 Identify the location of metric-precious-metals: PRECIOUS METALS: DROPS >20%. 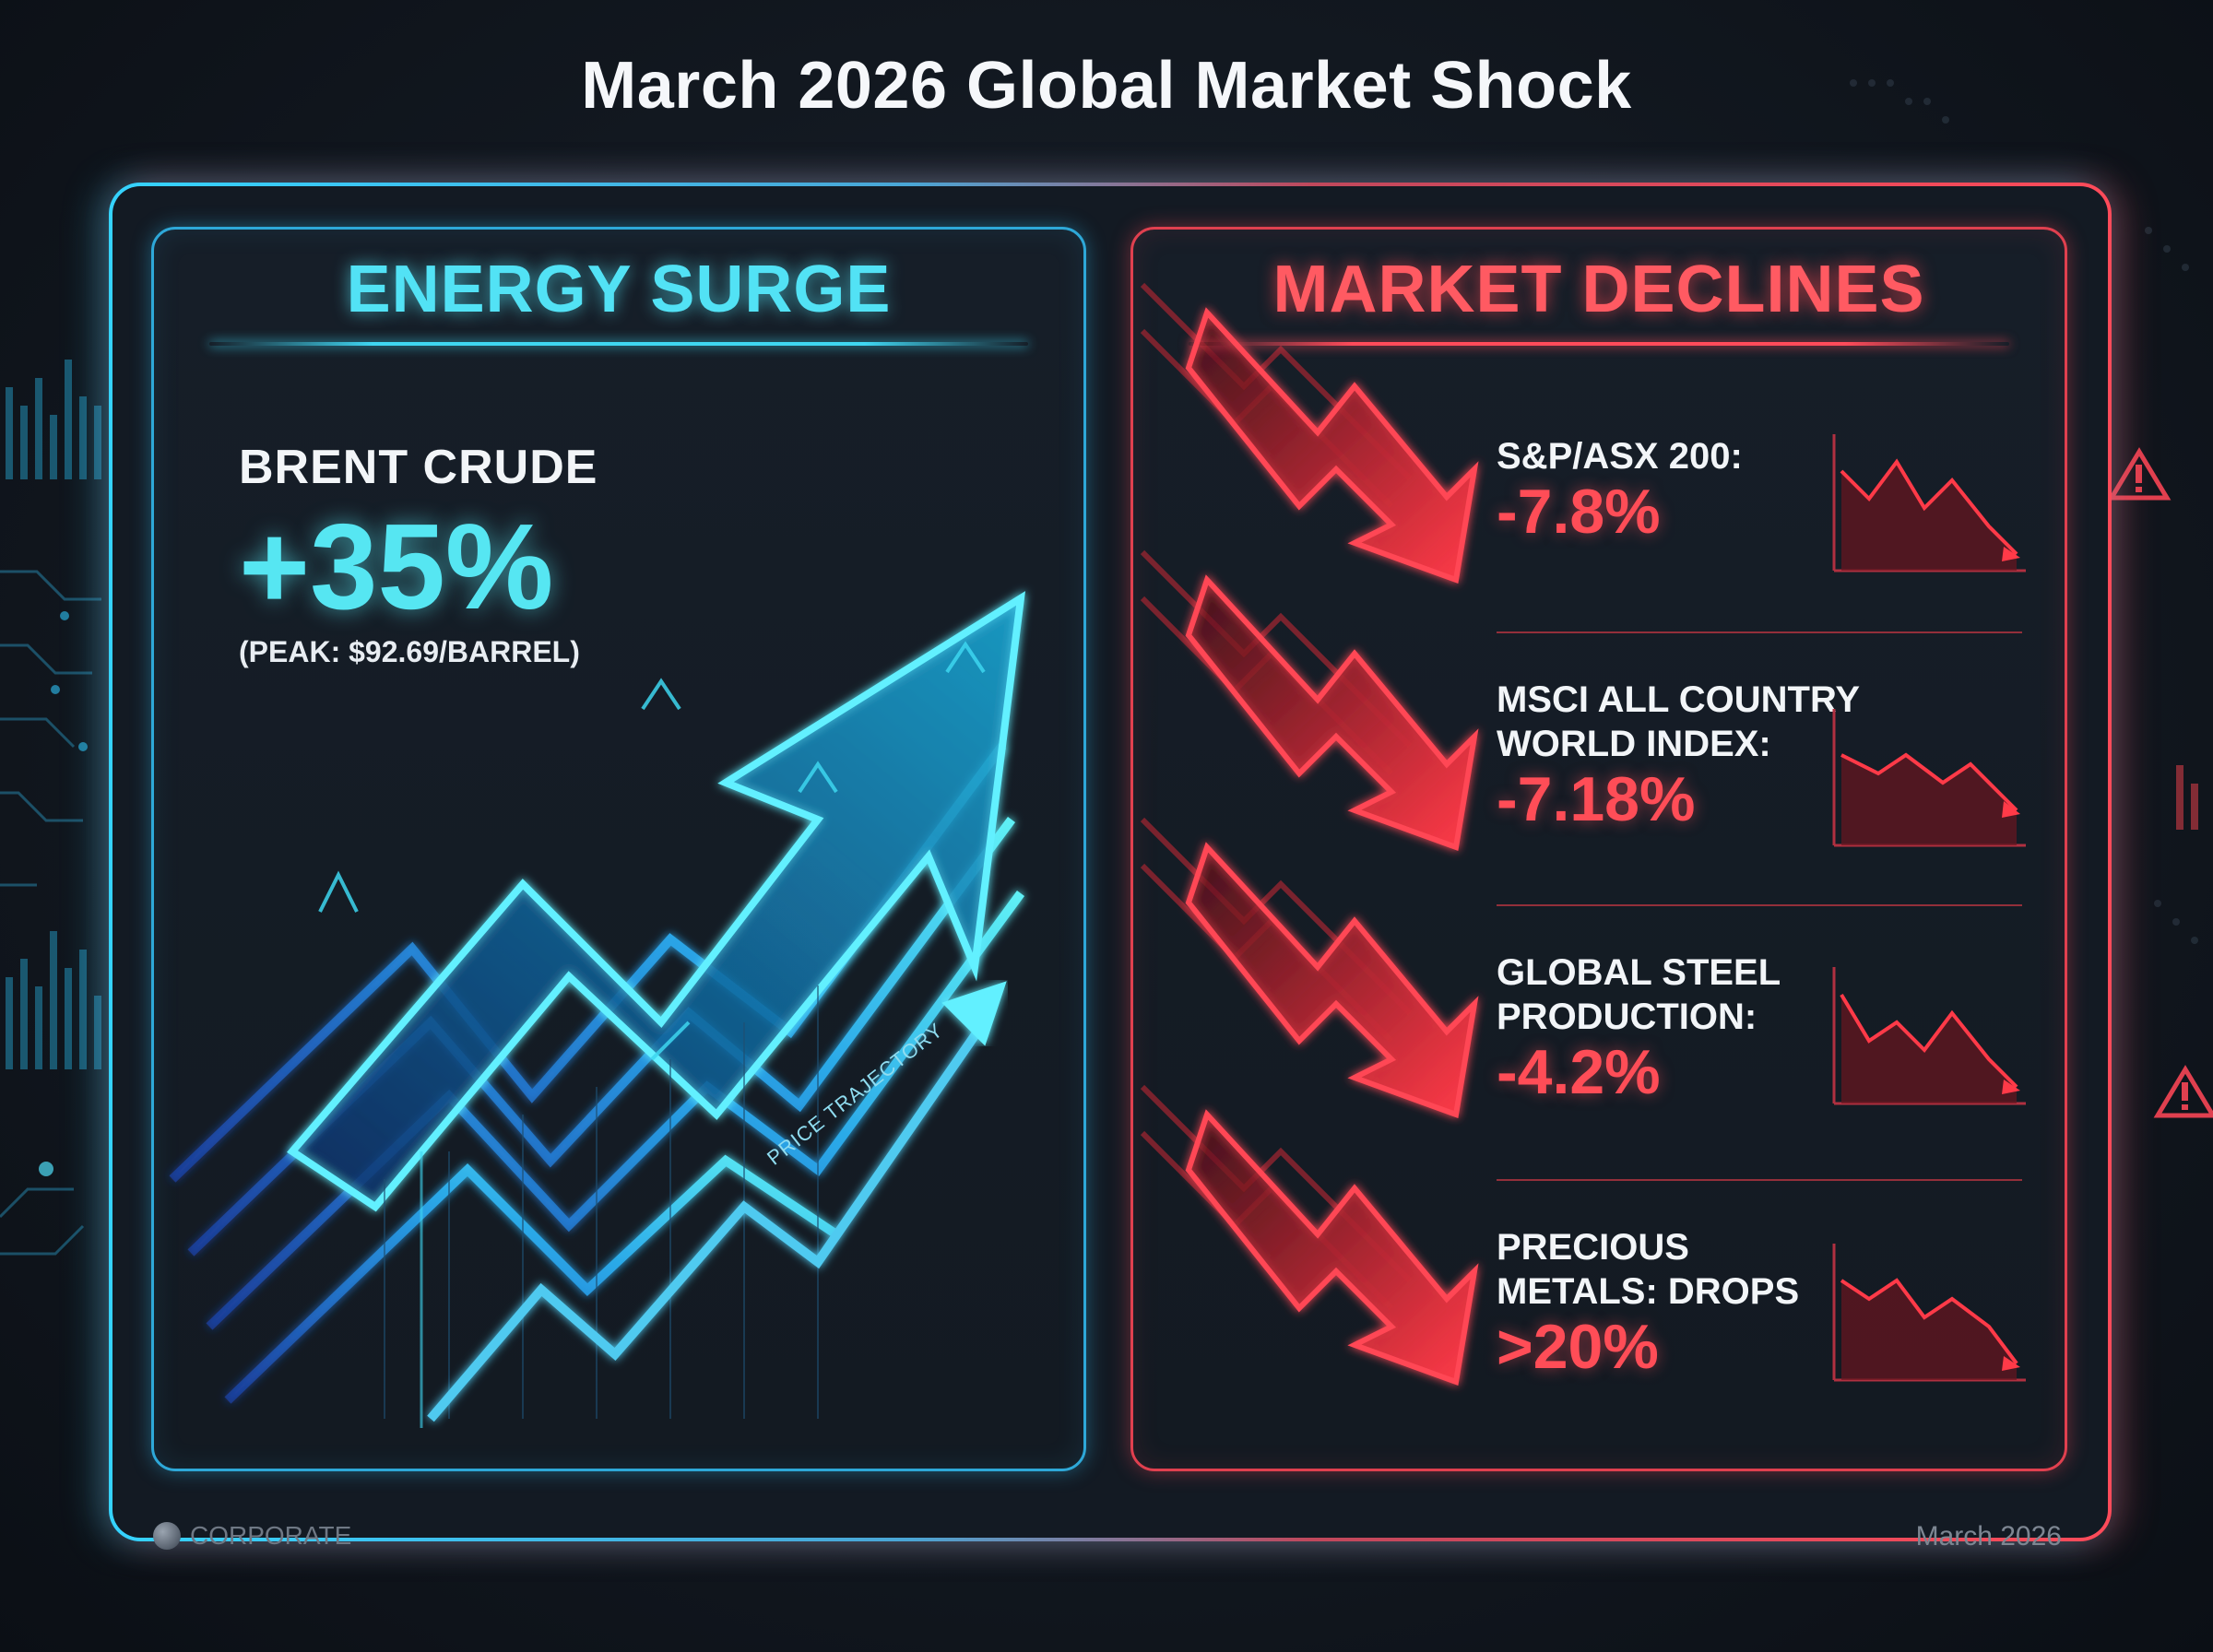
(1695, 1302).